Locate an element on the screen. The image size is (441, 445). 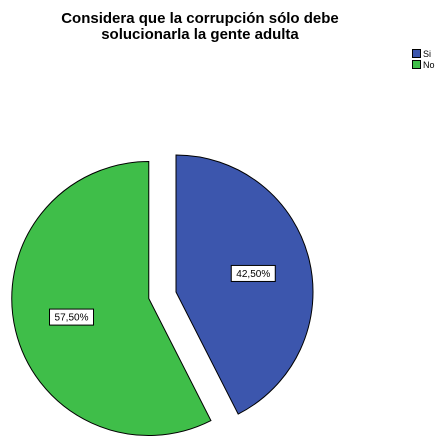
legend-item-no: No is located at coordinates (423, 64).